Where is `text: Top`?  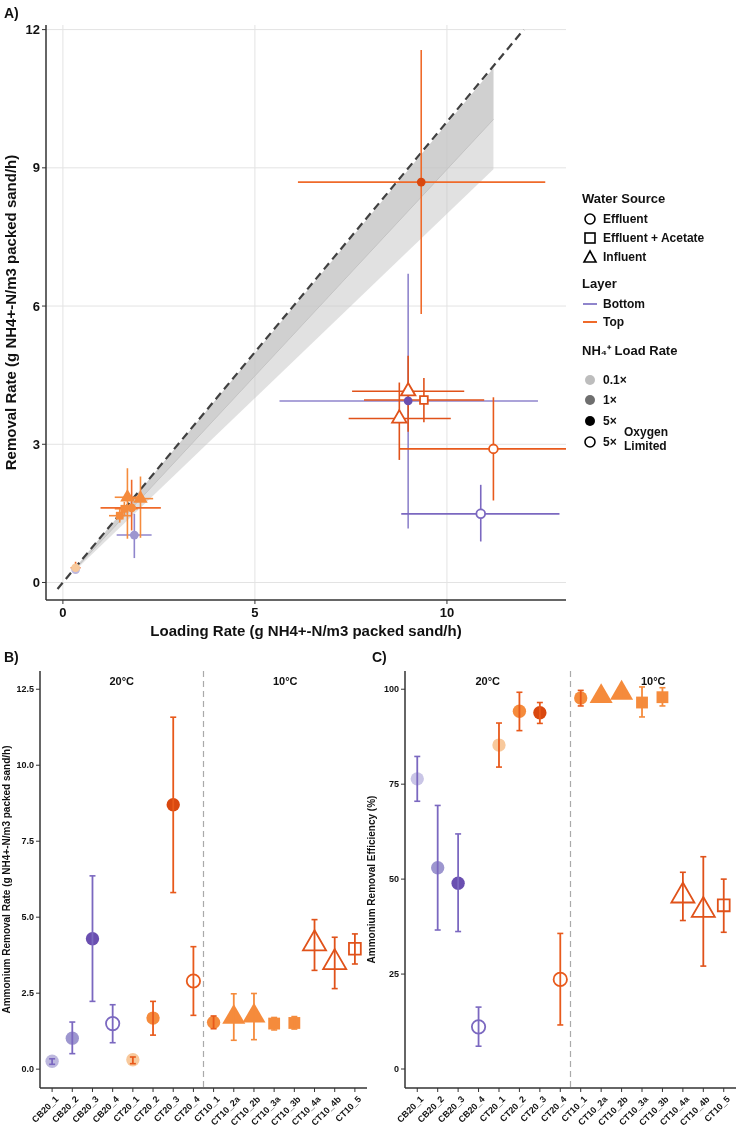
text: Top is located at coordinates (614, 322).